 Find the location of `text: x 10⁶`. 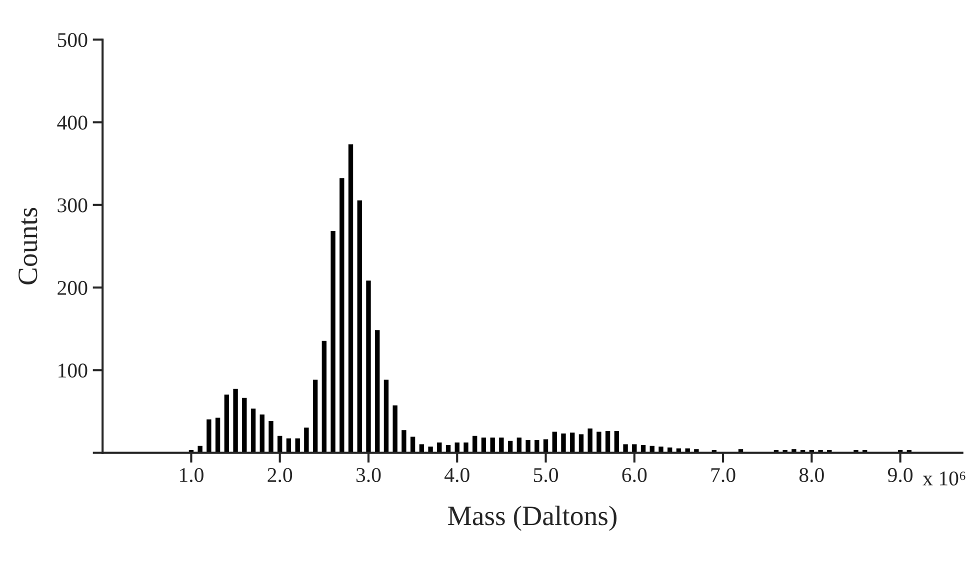

text: x 10⁶ is located at coordinates (944, 478).